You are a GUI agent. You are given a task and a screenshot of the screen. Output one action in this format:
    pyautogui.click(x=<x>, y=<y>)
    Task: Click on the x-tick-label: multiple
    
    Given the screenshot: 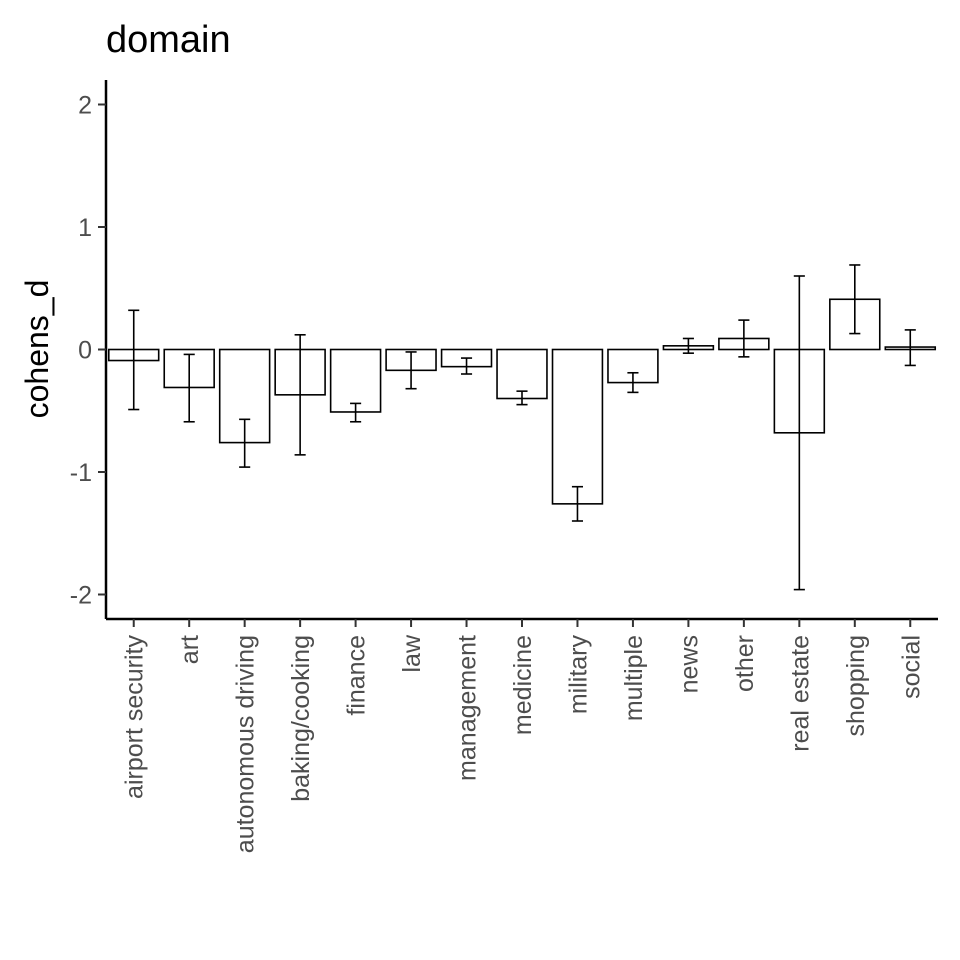 What is the action you would take?
    pyautogui.click(x=634, y=678)
    